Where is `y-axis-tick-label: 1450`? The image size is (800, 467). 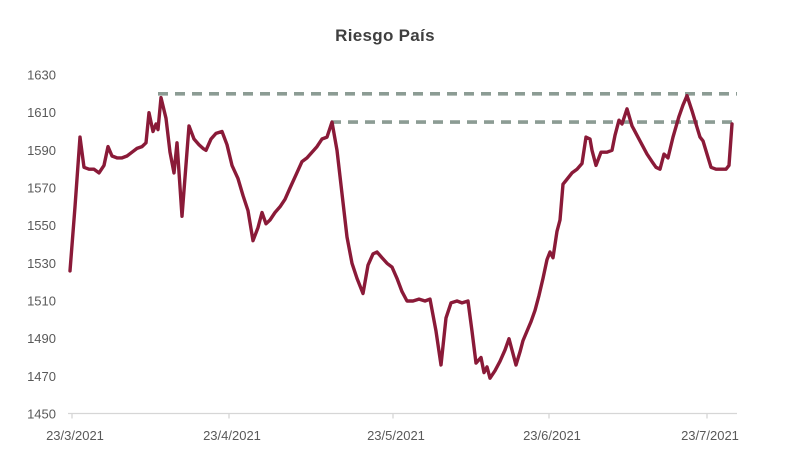 y-axis-tick-label: 1450 is located at coordinates (41, 414).